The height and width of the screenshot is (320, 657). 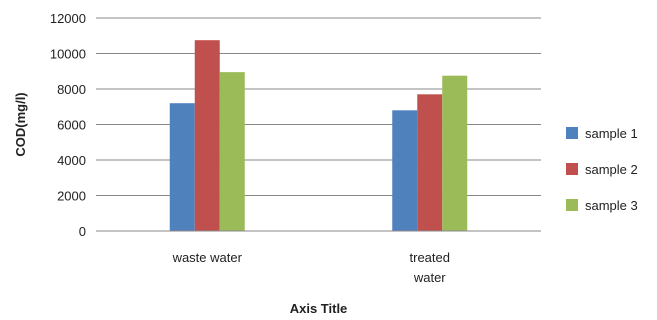 I want to click on y-tick-label: 2000, so click(x=71, y=196).